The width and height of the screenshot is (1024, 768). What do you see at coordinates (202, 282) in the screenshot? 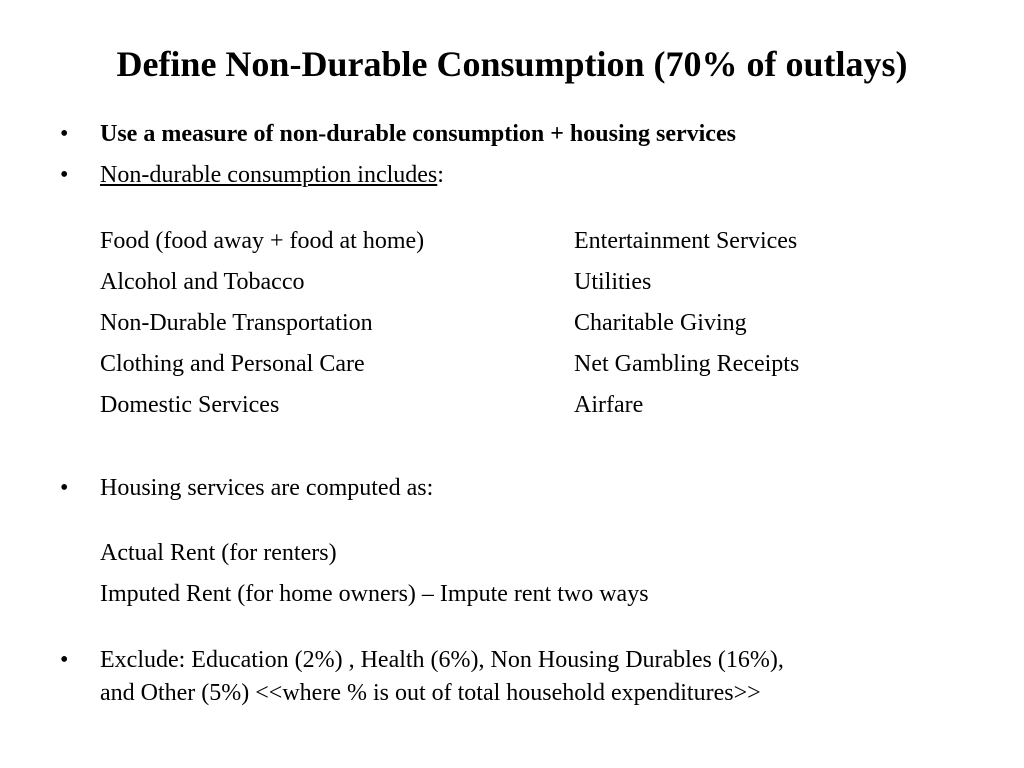
I see `nondurable-item-left: Alcohol and Tobacco` at bounding box center [202, 282].